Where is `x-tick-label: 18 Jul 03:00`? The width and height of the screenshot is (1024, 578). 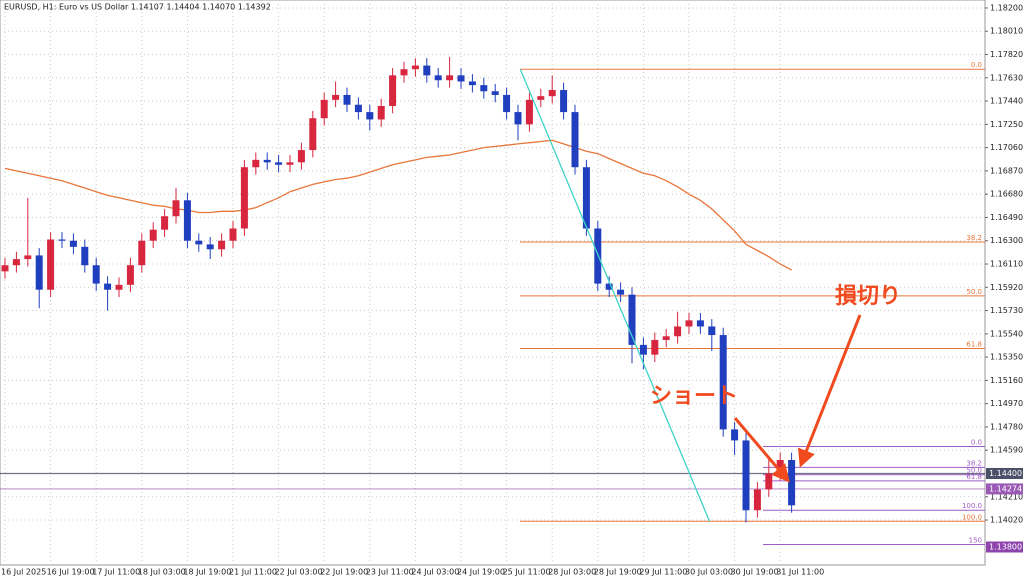
x-tick-label: 18 Jul 03:00 is located at coordinates (162, 572).